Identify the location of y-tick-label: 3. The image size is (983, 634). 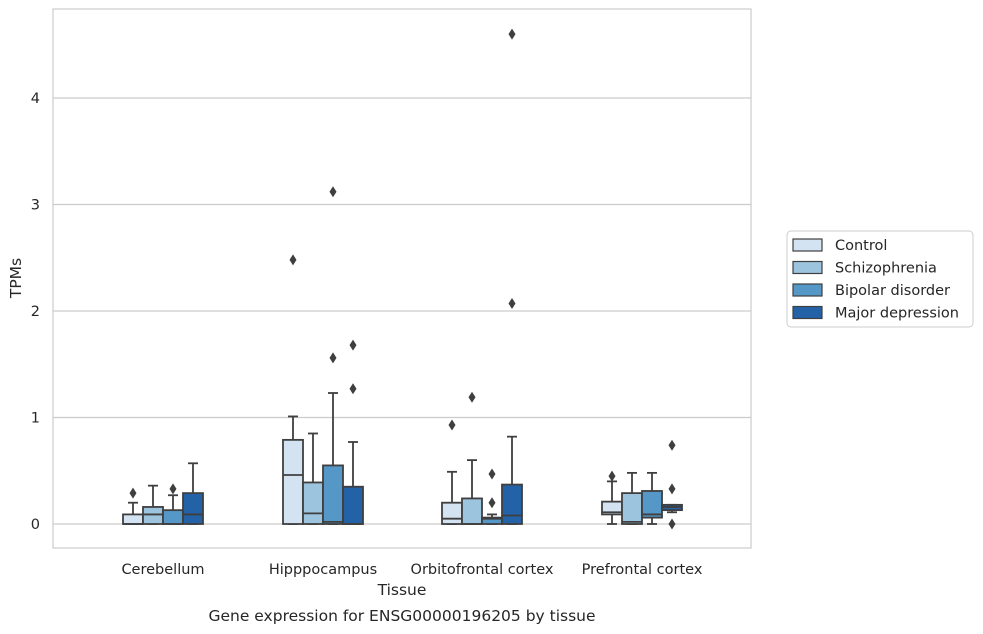
(35, 206).